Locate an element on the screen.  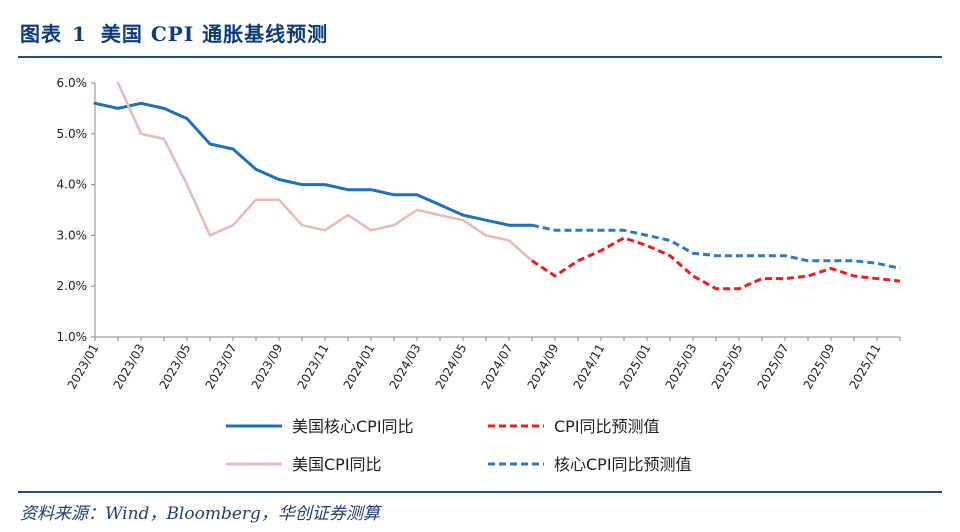
source-note: 资料来源：Wind，Bloomberg，华创证券测算 is located at coordinates (200, 514).